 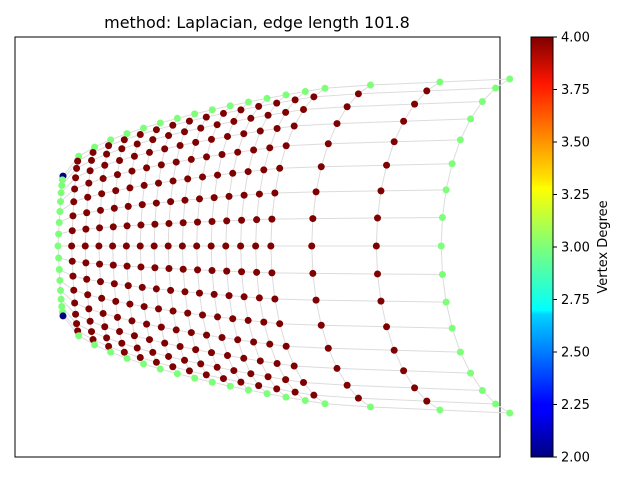 I want to click on chart-title: method: Laplacian, edge length 101.8, so click(x=257, y=22).